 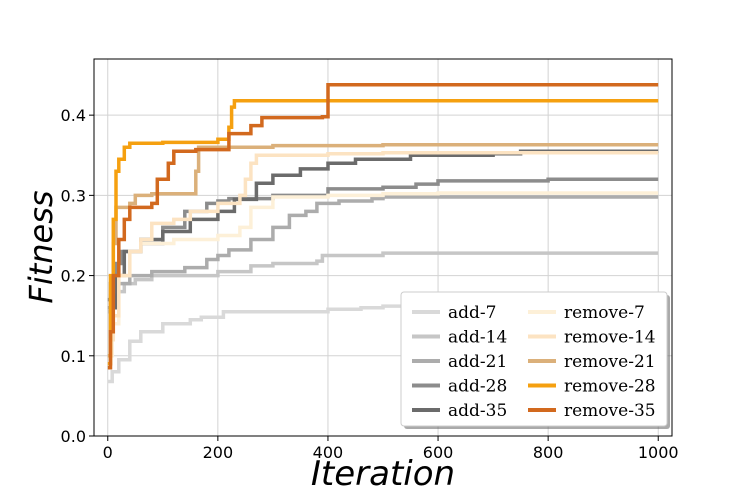 I want to click on x-tick-label: 600, so click(x=438, y=452).